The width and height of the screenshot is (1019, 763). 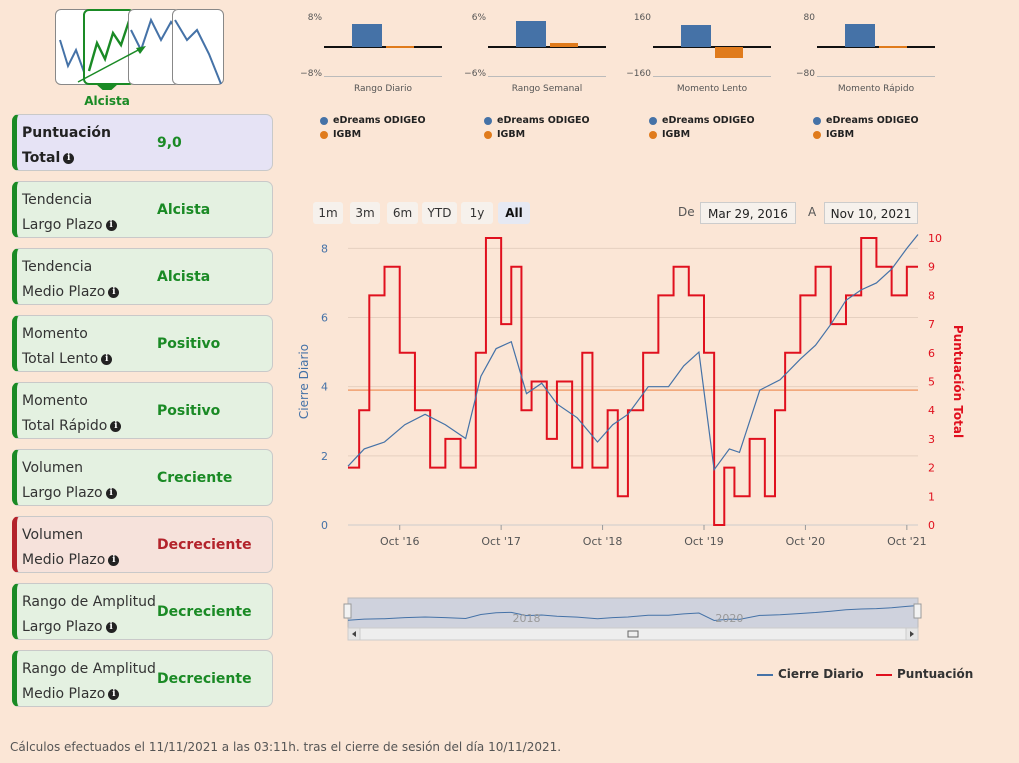 What do you see at coordinates (324, 456) in the screenshot?
I see `y-left-tick: 2` at bounding box center [324, 456].